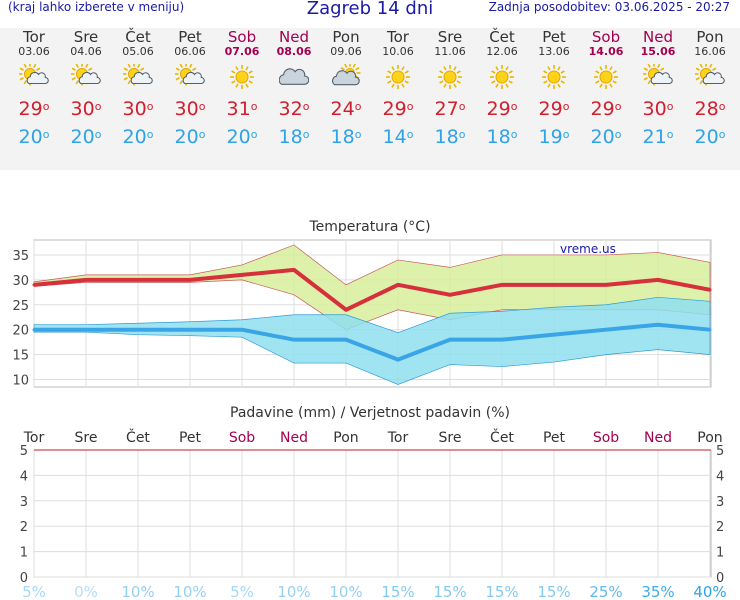 The width and height of the screenshot is (740, 600). Describe the element at coordinates (138, 51) in the screenshot. I see `day-date: 05.06` at that location.